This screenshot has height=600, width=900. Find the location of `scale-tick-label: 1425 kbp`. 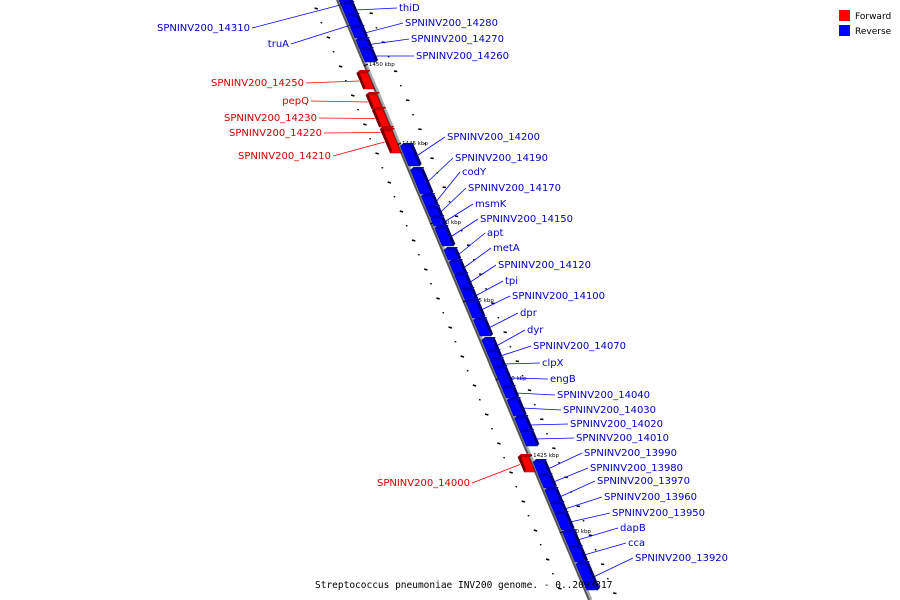

scale-tick-label: 1425 kbp is located at coordinates (546, 456).